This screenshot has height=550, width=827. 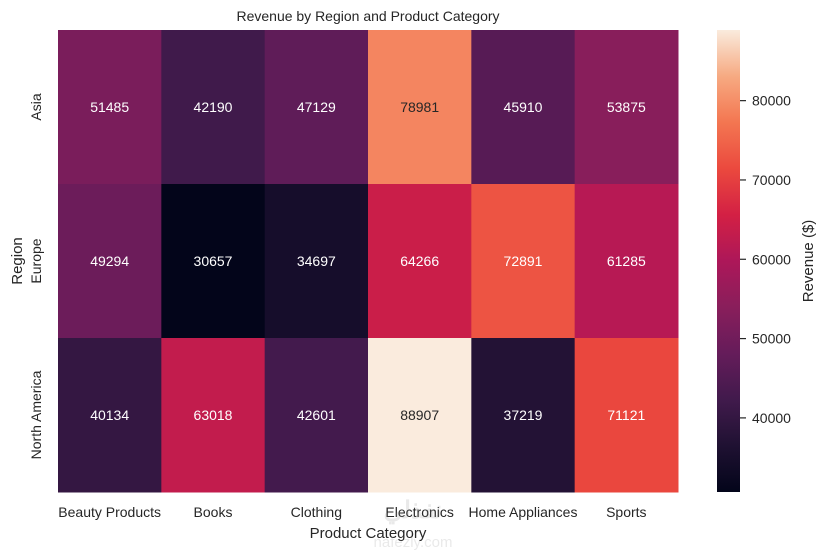 I want to click on cell-value-label: 40134, so click(x=109, y=415).